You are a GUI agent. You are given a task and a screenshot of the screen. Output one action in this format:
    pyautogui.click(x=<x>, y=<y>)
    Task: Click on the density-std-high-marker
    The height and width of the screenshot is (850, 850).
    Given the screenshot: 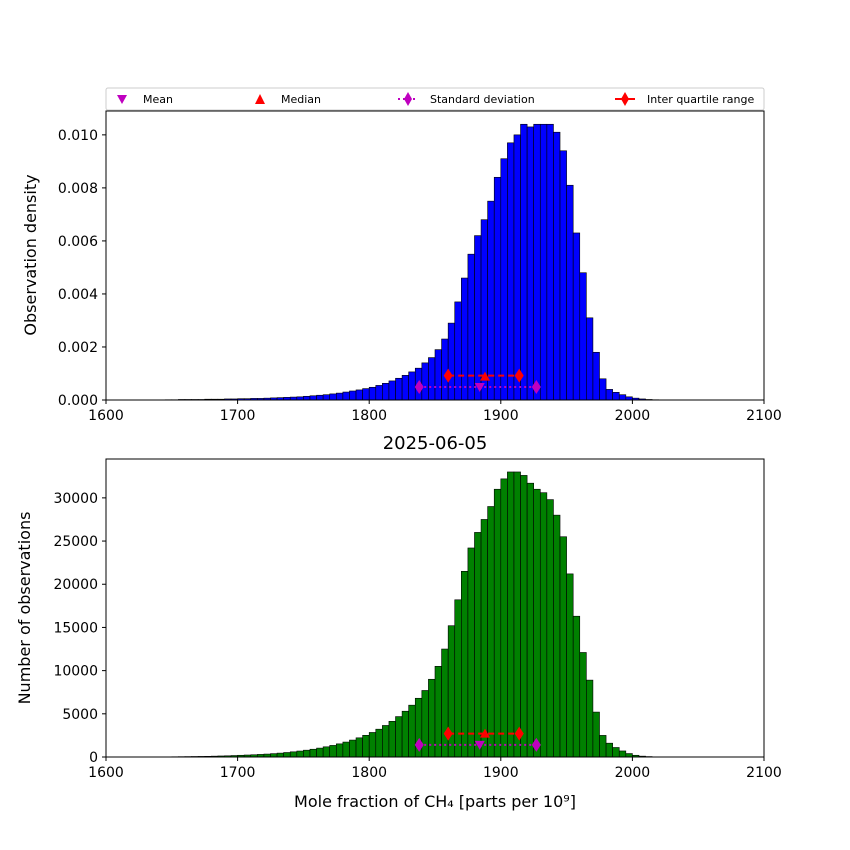 What is the action you would take?
    pyautogui.click(x=536, y=387)
    